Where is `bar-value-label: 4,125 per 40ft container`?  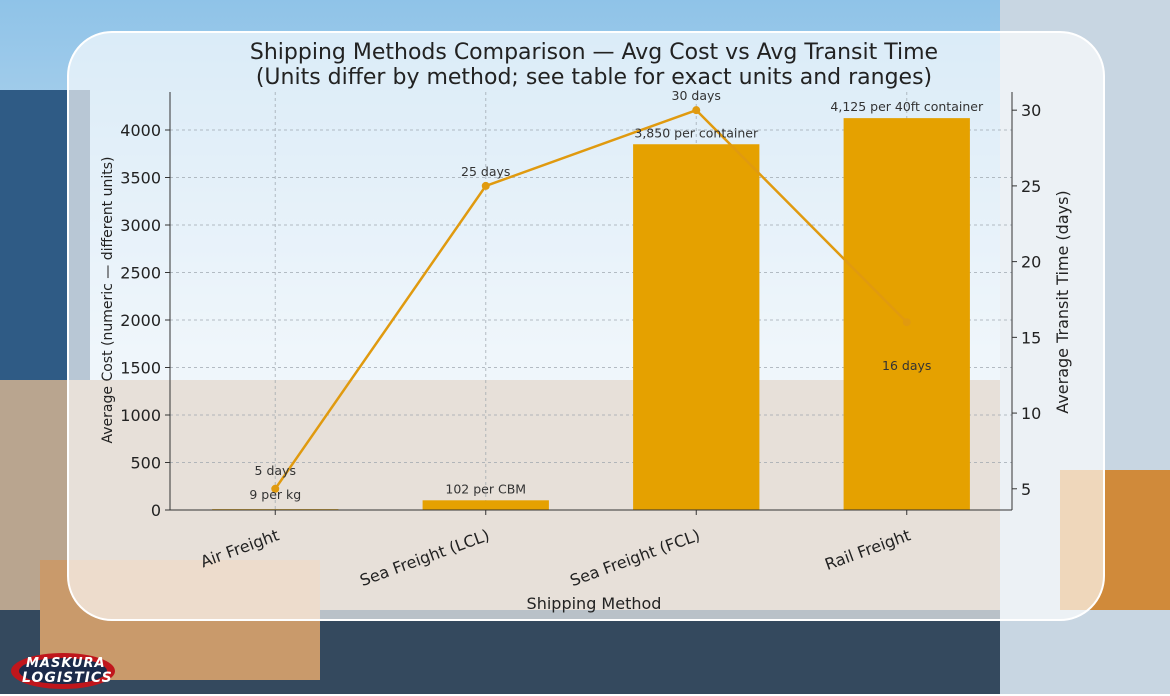 bar-value-label: 4,125 per 40ft container is located at coordinates (907, 106).